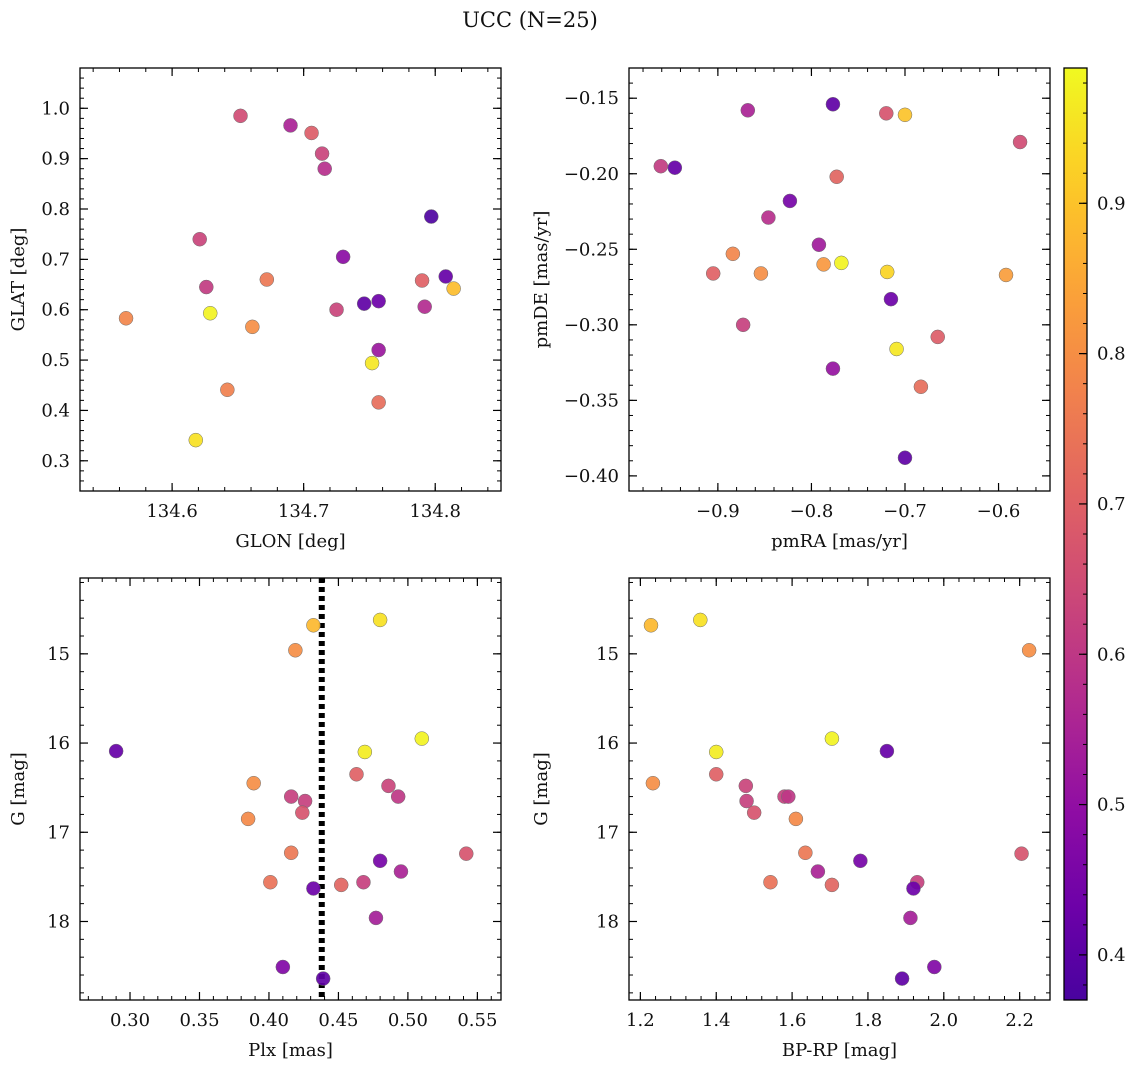  Describe the element at coordinates (58, 921) in the screenshot. I see `y-tick-label: 18` at that location.